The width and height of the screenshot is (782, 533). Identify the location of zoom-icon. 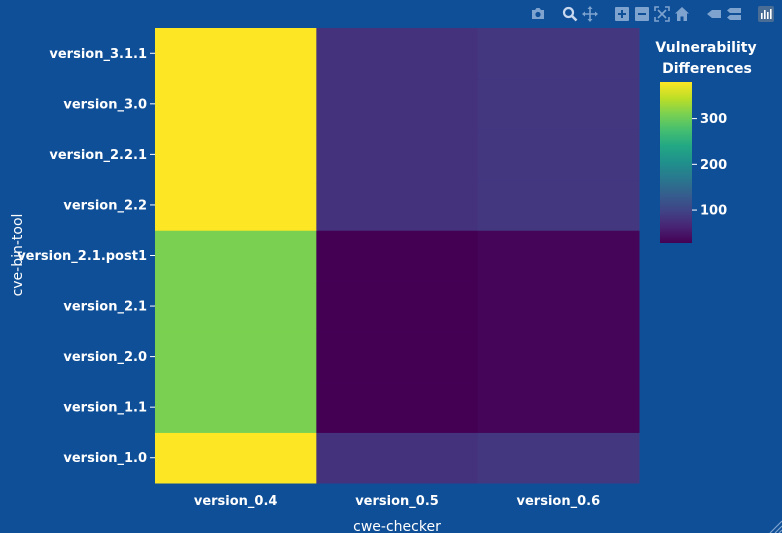
(570, 14).